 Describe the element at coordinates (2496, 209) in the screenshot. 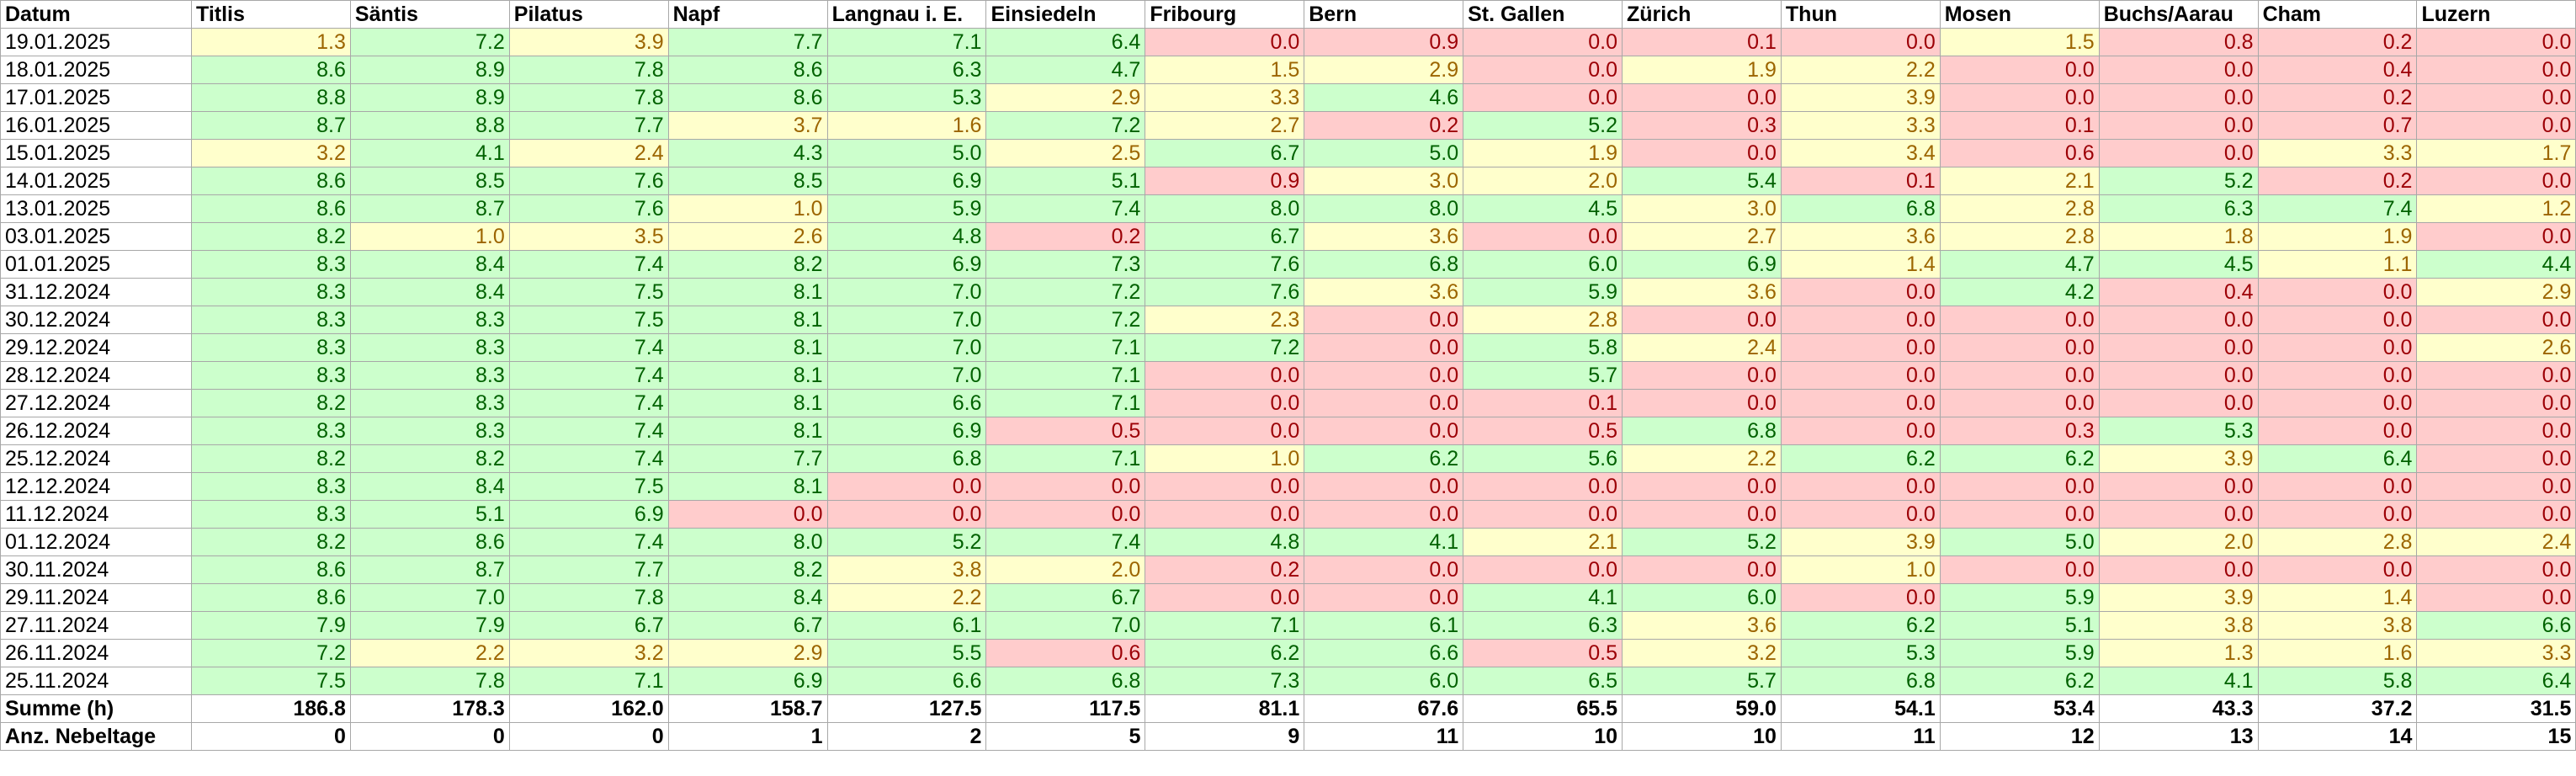

I see `fog-hours-cell: 1.2` at that location.